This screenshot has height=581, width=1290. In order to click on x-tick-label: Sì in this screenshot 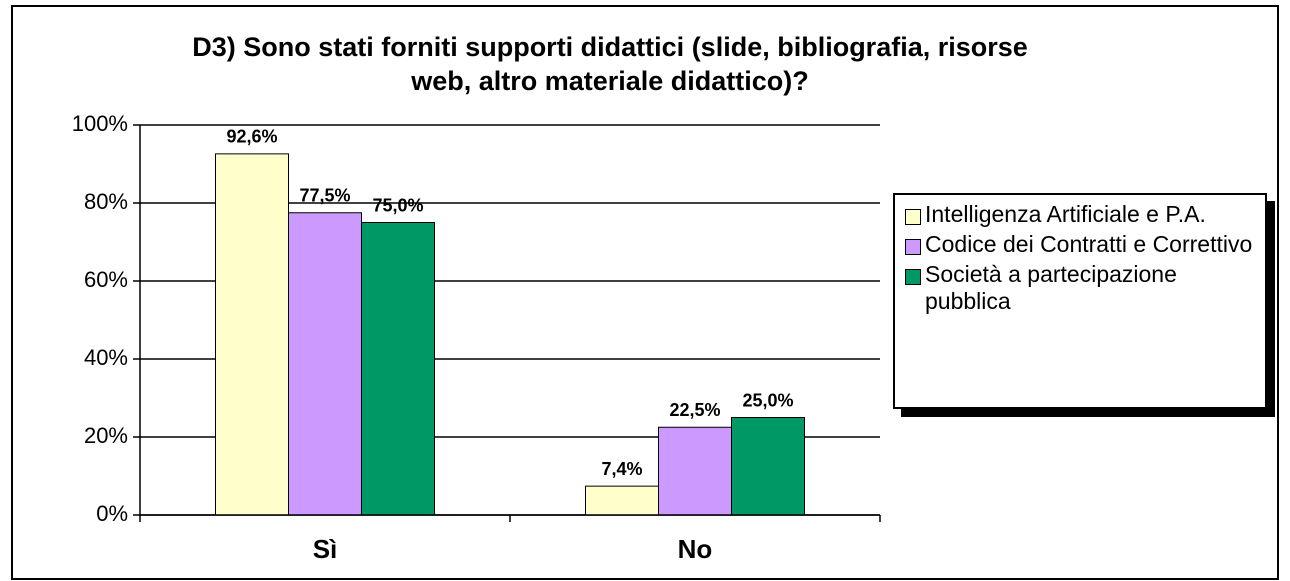, I will do `click(325, 549)`.